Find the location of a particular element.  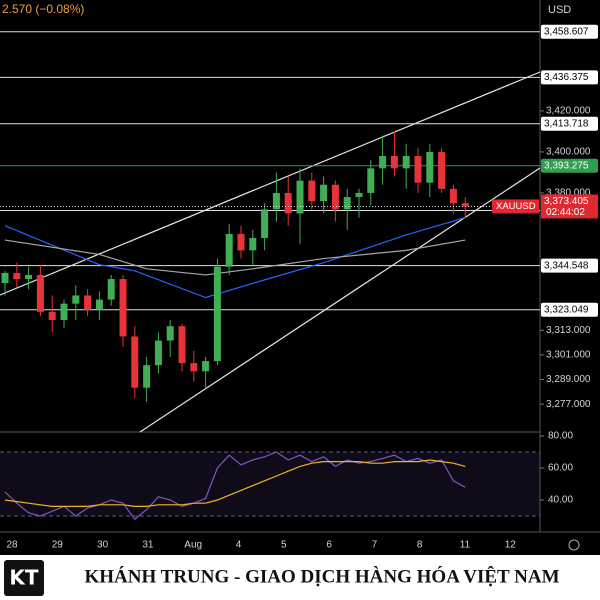

currency: USD is located at coordinates (559, 10).